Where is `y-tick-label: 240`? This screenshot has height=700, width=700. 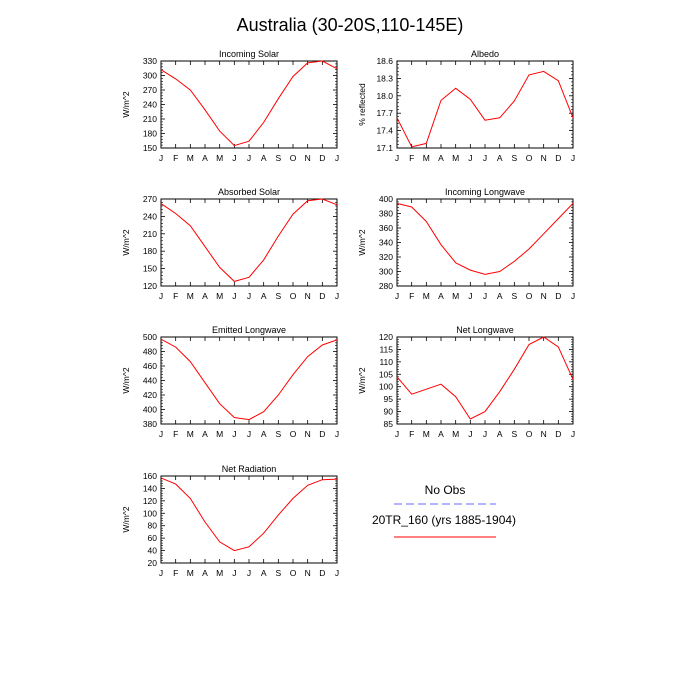
y-tick-label: 240 is located at coordinates (150, 216).